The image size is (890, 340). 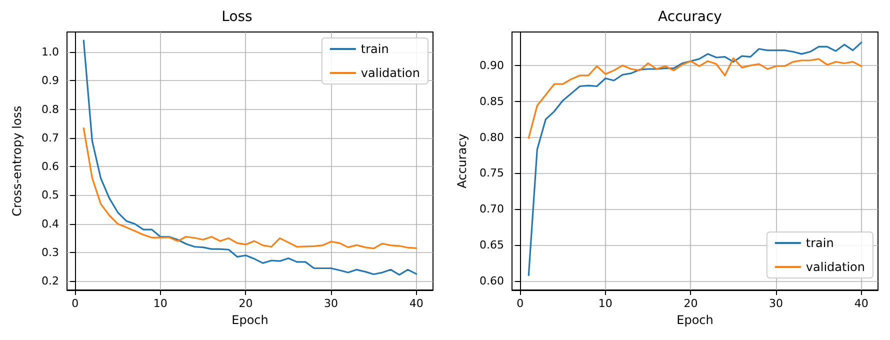 What do you see at coordinates (50, 81) in the screenshot?
I see `y-tick-label: 0.9` at bounding box center [50, 81].